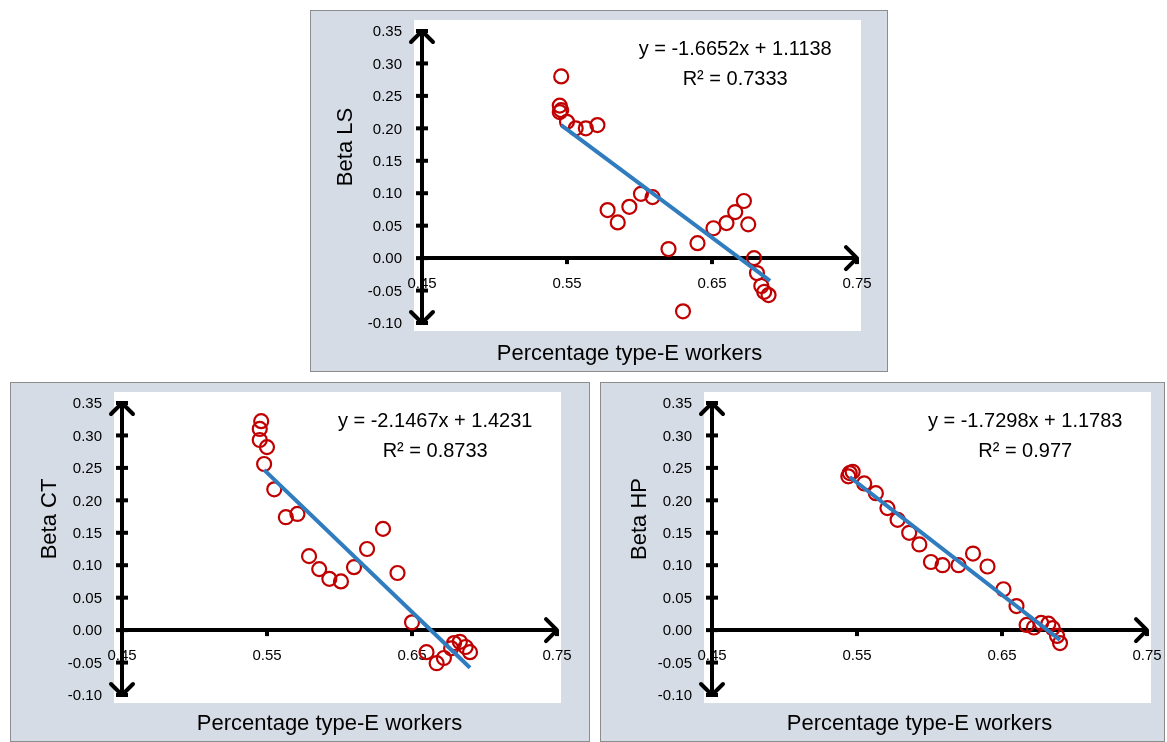  Describe the element at coordinates (1025, 420) in the screenshot. I see `annotation: y = -1.7298x + 1.1783` at that location.